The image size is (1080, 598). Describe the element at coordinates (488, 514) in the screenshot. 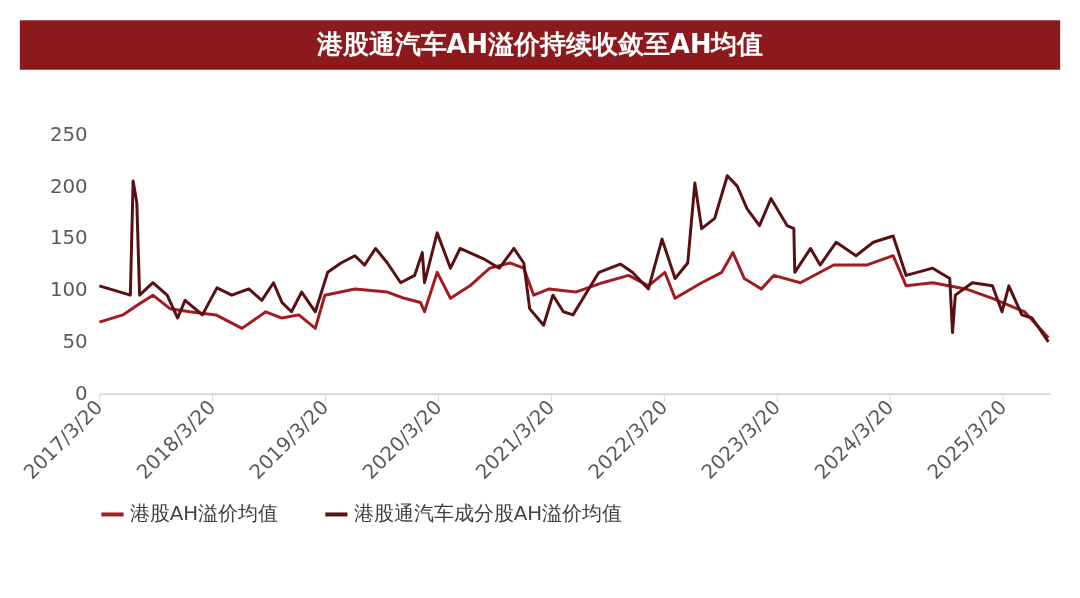

I see `legend-label: 港股通汽车成分股AH溢价均值` at that location.